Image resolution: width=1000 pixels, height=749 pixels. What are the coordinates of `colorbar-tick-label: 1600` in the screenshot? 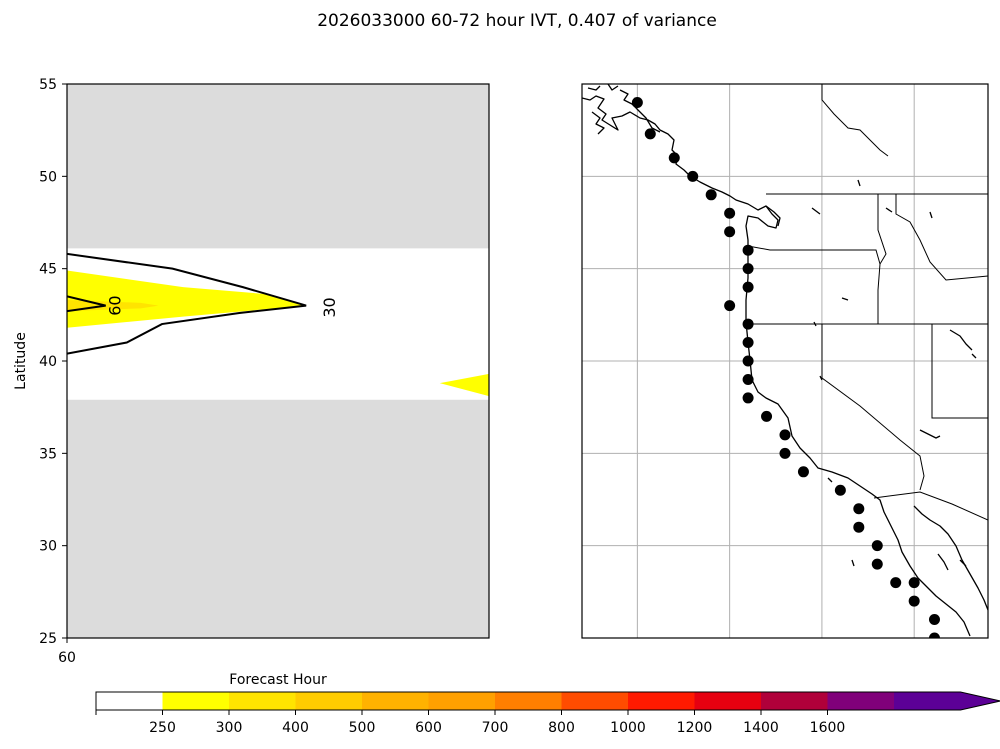 It's located at (828, 728).